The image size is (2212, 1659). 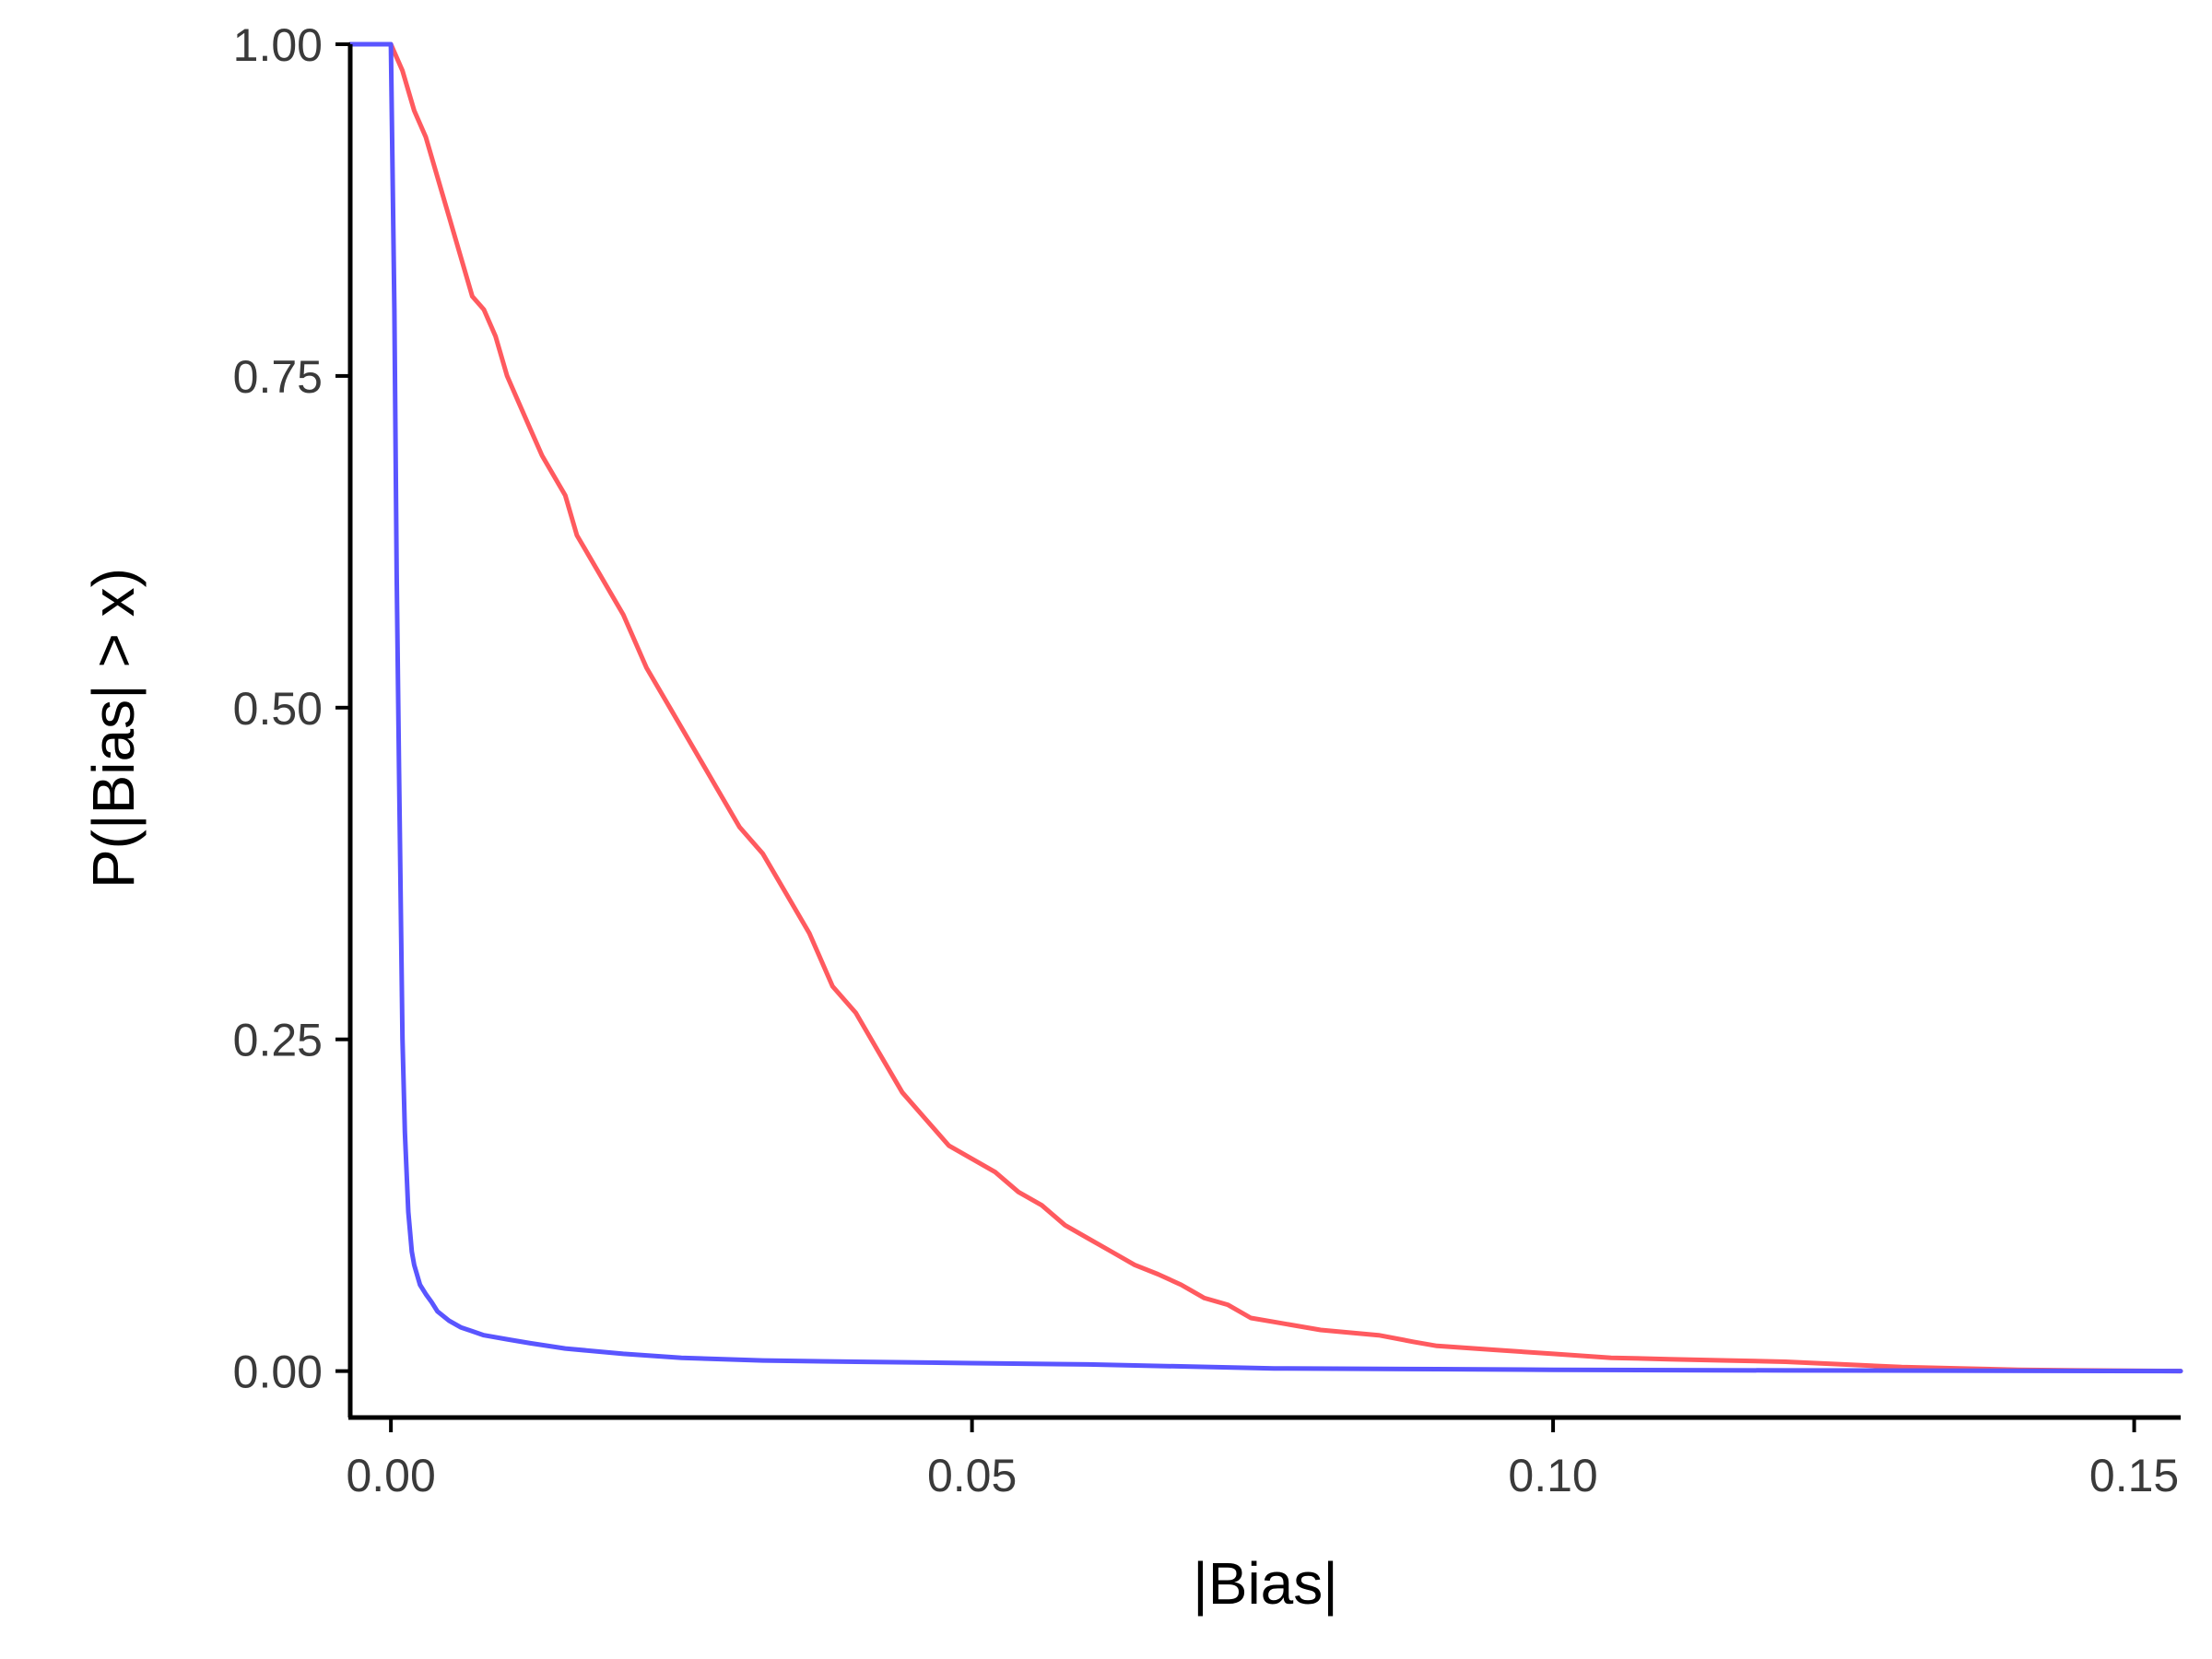 What do you see at coordinates (278, 709) in the screenshot?
I see `y-tick-label: 0.50` at bounding box center [278, 709].